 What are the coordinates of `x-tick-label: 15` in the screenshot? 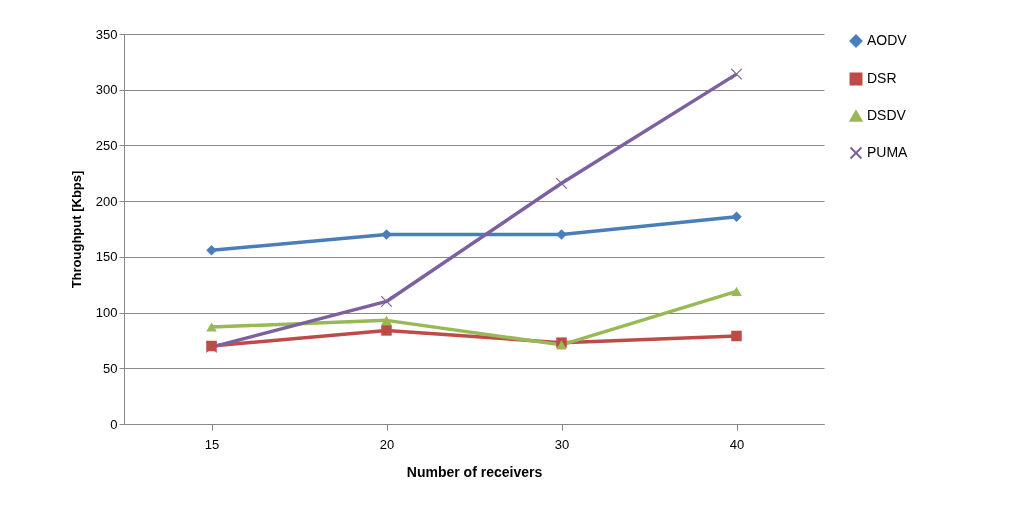 It's located at (212, 444).